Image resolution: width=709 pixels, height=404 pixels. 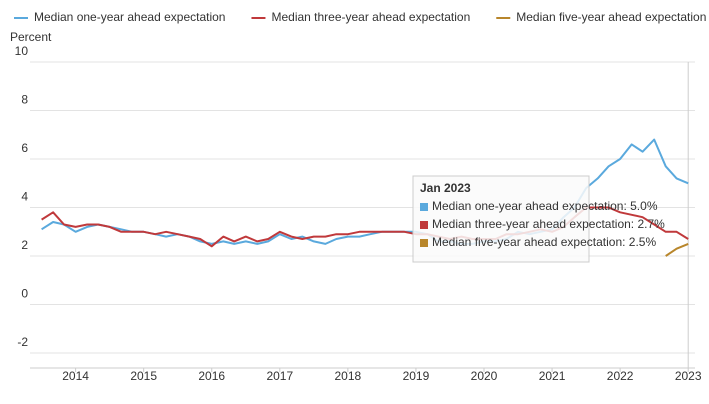 I want to click on x-tick-label: 2023, so click(x=688, y=376).